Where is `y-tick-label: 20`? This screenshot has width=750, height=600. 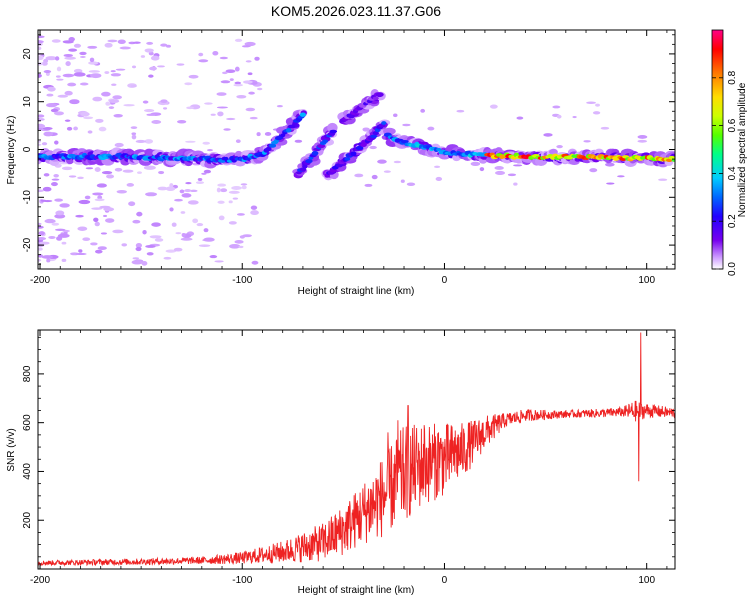
y-tick-label: 20 is located at coordinates (27, 54).